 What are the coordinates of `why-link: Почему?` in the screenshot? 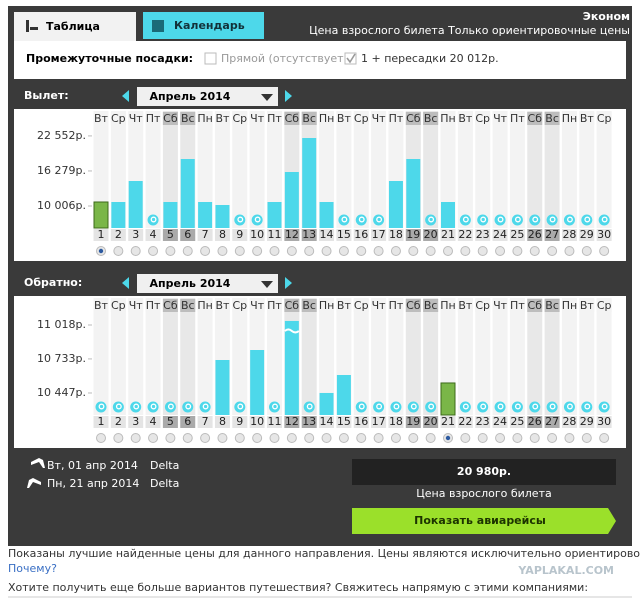 It's located at (32, 568).